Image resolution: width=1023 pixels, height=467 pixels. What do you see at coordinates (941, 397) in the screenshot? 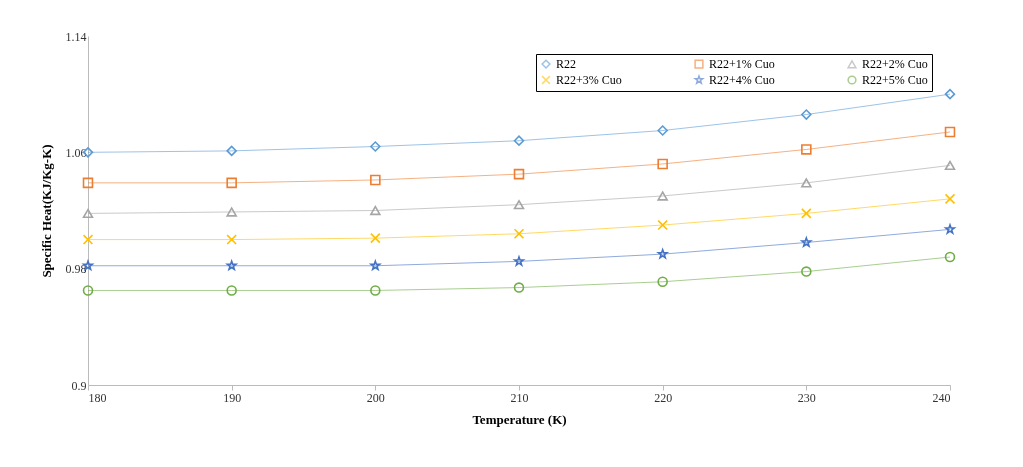
I see `x-tick-label: 240` at bounding box center [941, 397].